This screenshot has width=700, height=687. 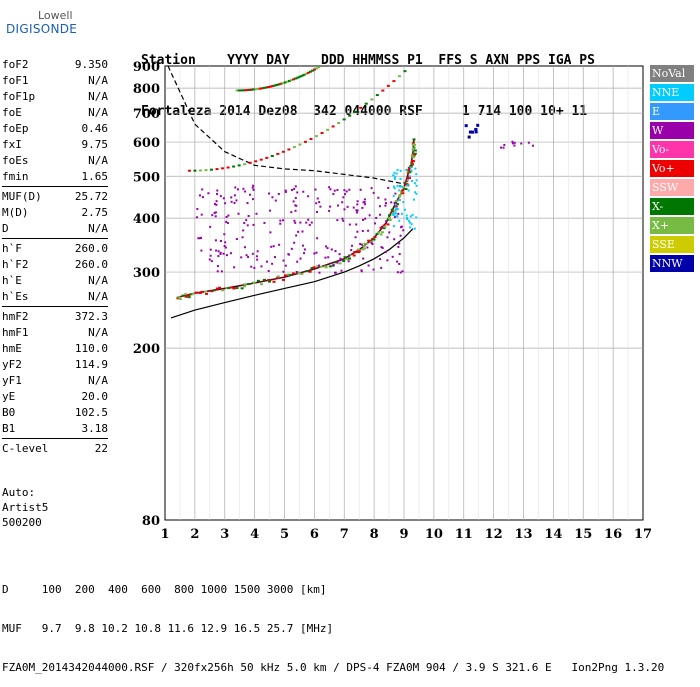 What do you see at coordinates (15, 80) in the screenshot?
I see `param-name: foF1` at bounding box center [15, 80].